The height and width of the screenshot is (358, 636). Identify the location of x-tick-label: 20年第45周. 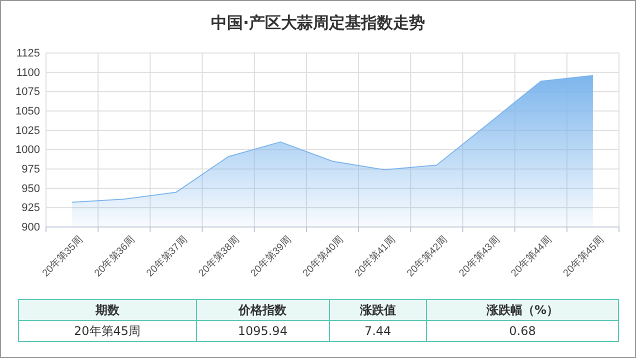
(583, 257).